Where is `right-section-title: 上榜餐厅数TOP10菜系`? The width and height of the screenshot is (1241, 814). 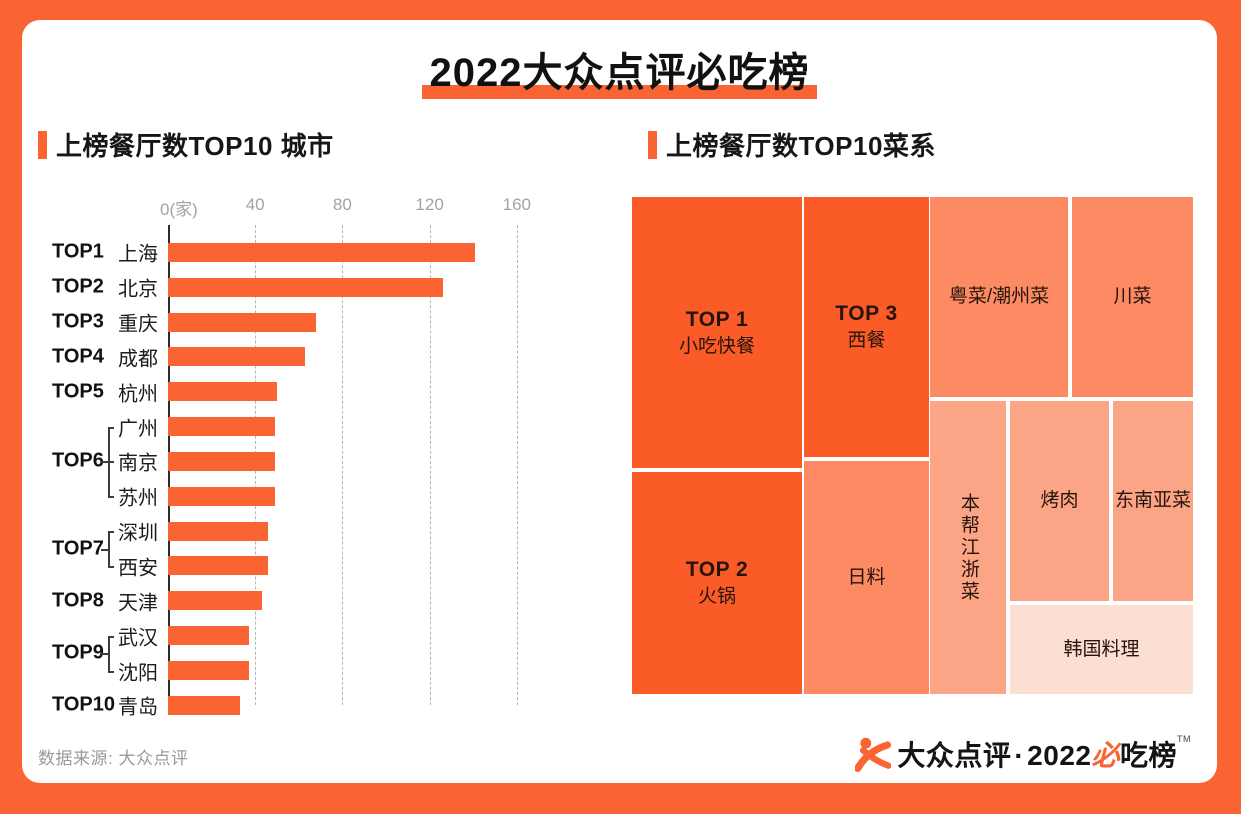
right-section-title: 上榜餐厅数TOP10菜系 is located at coordinates (801, 146).